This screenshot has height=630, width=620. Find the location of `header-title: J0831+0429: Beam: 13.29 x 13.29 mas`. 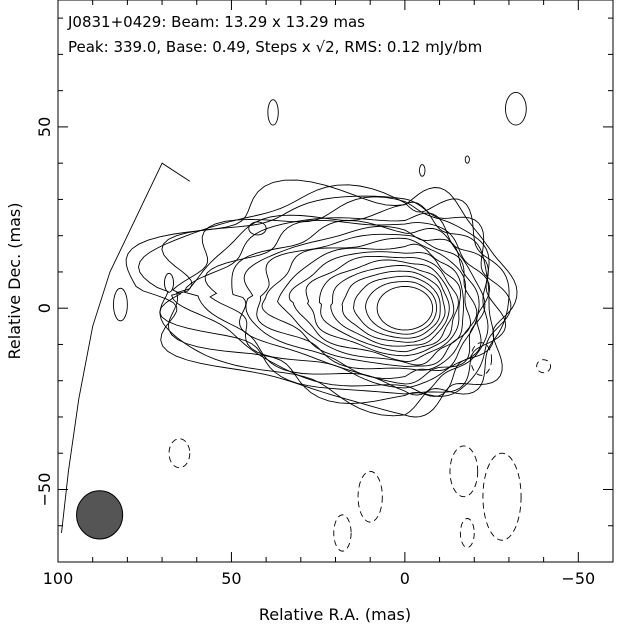

header-title: J0831+0429: Beam: 13.29 x 13.29 mas is located at coordinates (216, 22).